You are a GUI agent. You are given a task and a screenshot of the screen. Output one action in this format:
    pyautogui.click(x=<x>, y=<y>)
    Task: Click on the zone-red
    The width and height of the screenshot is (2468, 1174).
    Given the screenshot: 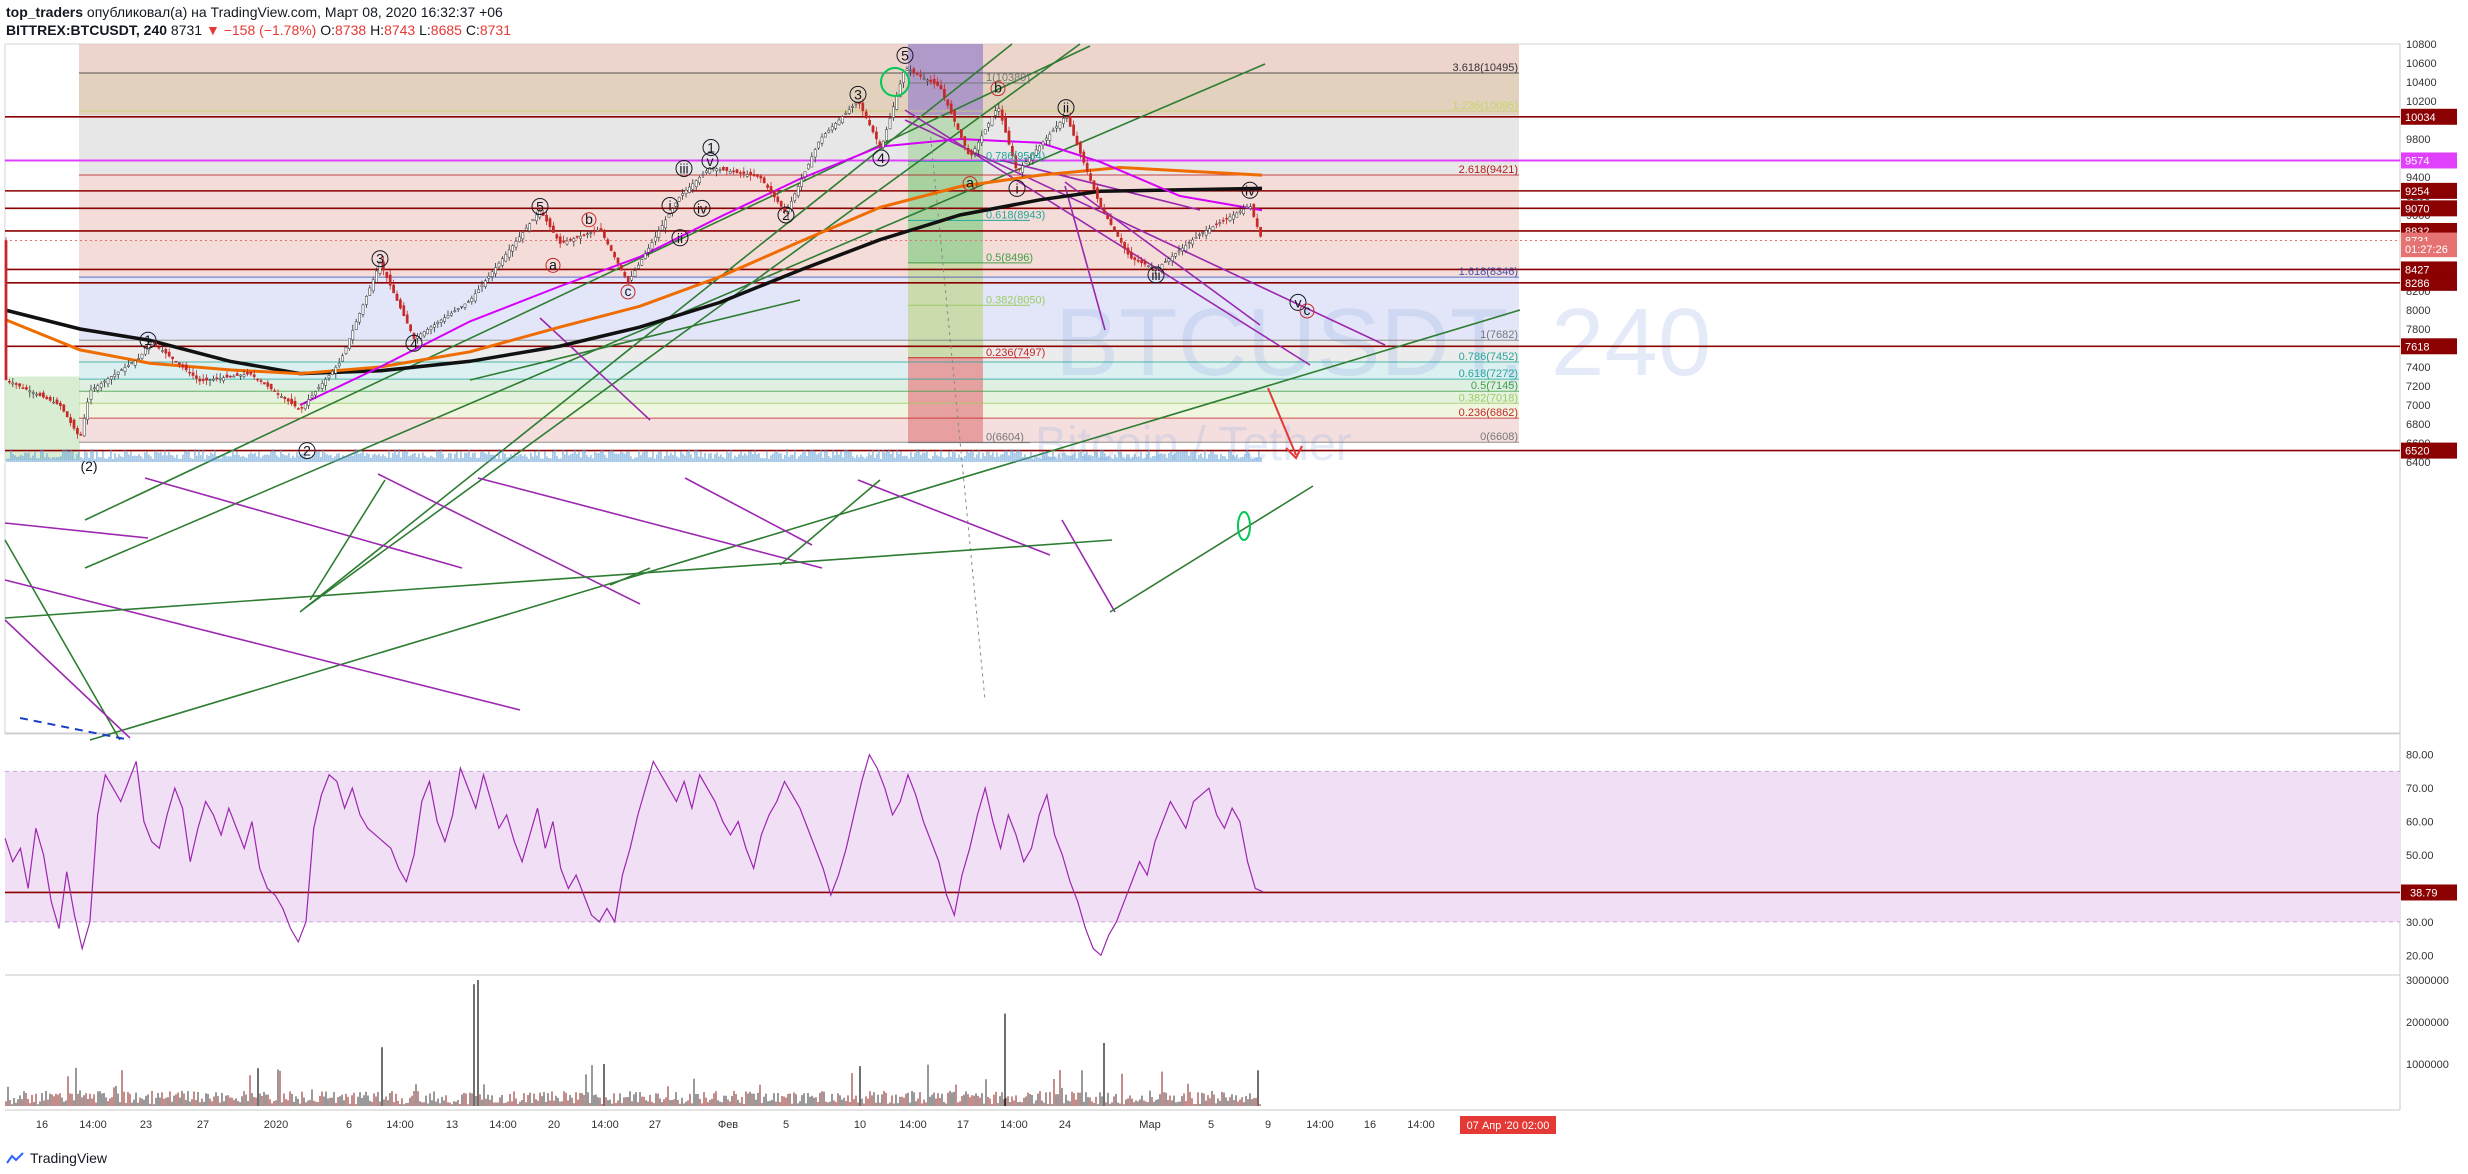 What is the action you would take?
    pyautogui.click(x=799, y=430)
    